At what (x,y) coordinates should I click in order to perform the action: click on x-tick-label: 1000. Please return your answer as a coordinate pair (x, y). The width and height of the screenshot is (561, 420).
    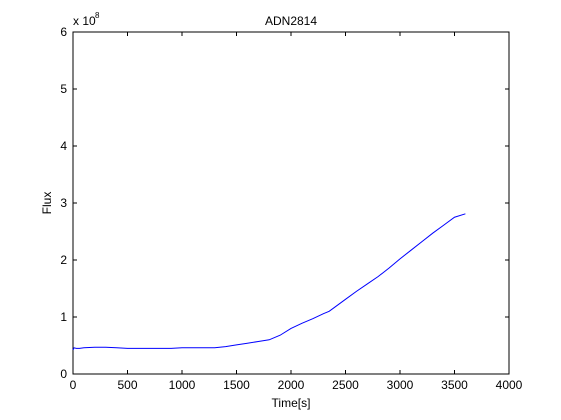
    Looking at the image, I should click on (182, 385).